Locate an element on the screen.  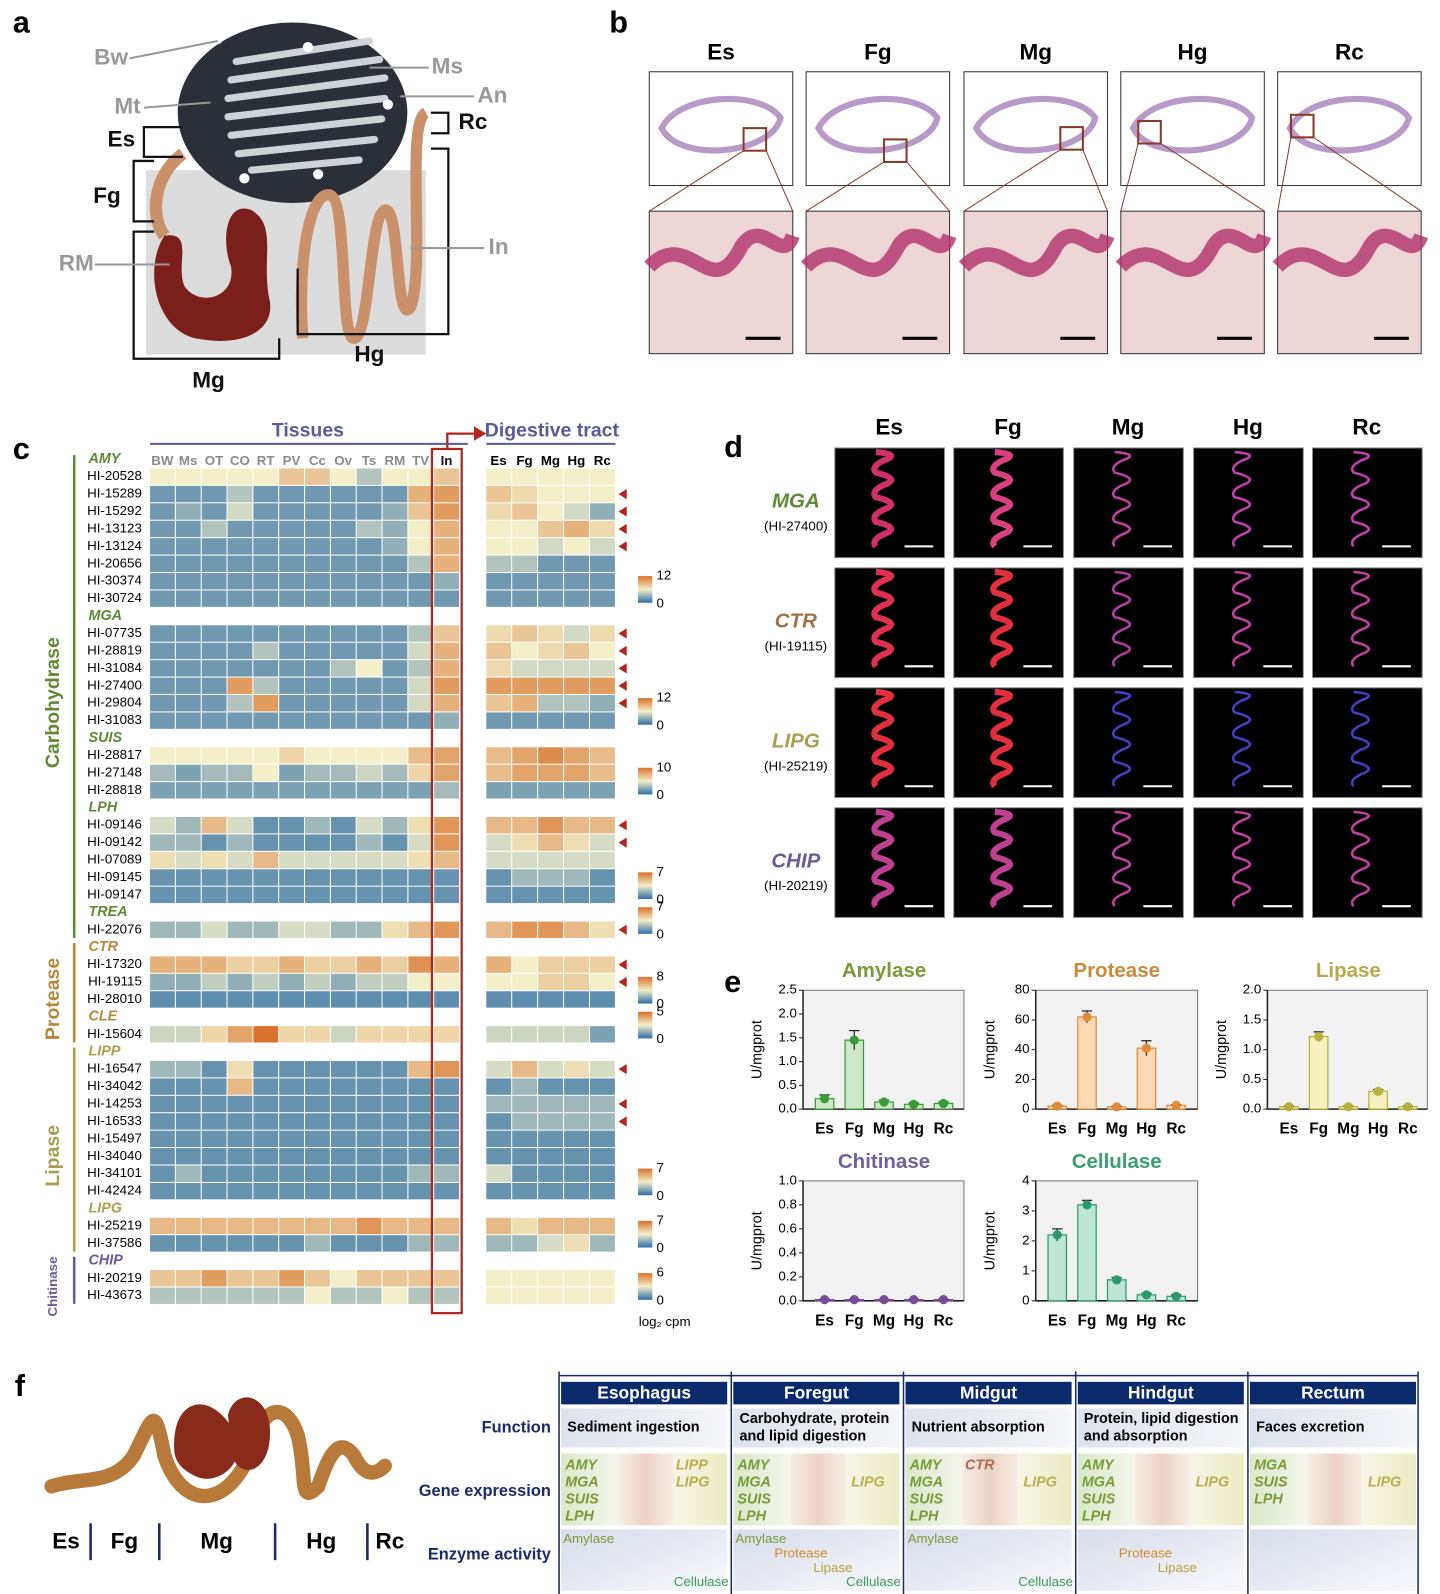
anatomy-label: RM is located at coordinates (76, 262).